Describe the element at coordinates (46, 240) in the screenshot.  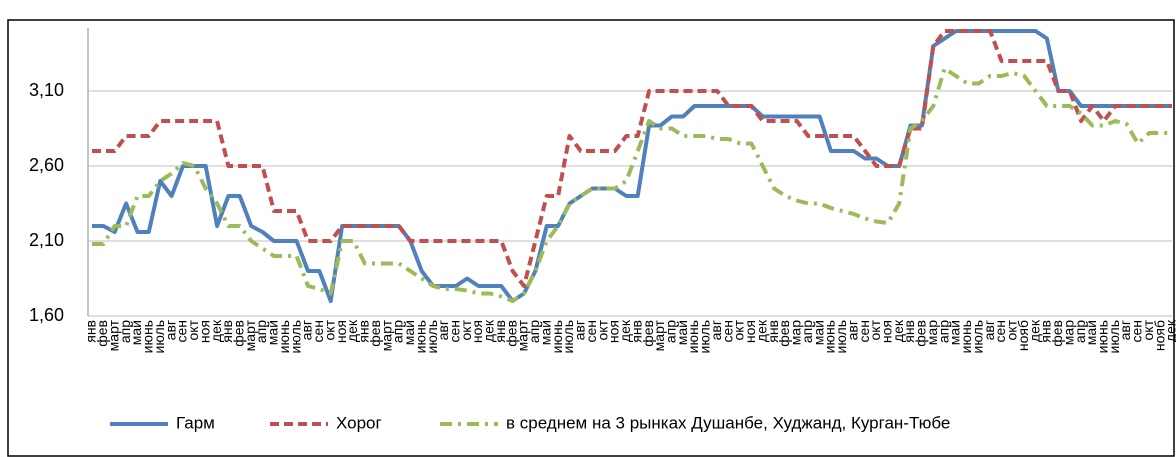
I see `y-tick-label: 2,10` at that location.